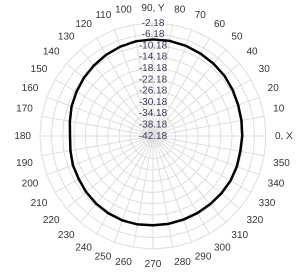  I want to click on spoke-label: 180, so click(23, 136).